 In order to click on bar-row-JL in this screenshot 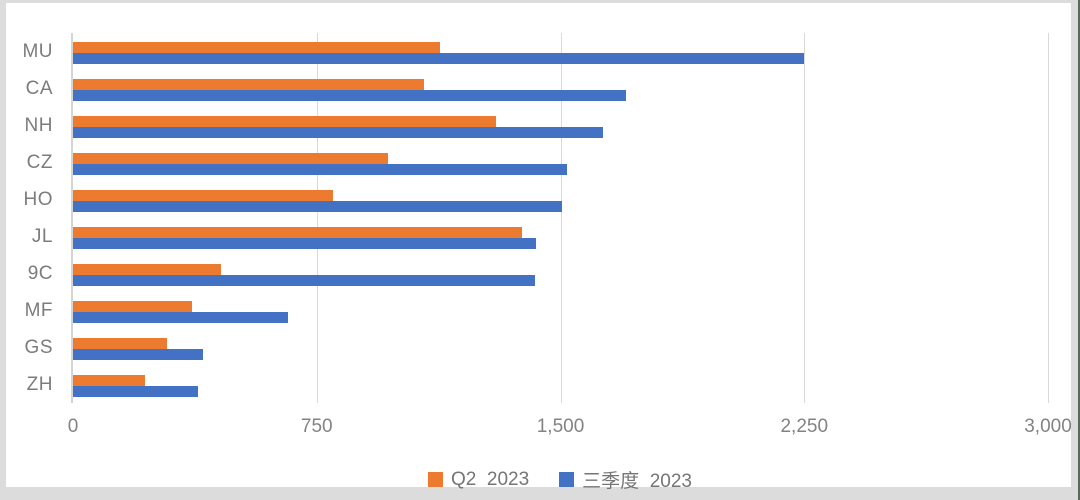, I will do `click(560, 236)`.